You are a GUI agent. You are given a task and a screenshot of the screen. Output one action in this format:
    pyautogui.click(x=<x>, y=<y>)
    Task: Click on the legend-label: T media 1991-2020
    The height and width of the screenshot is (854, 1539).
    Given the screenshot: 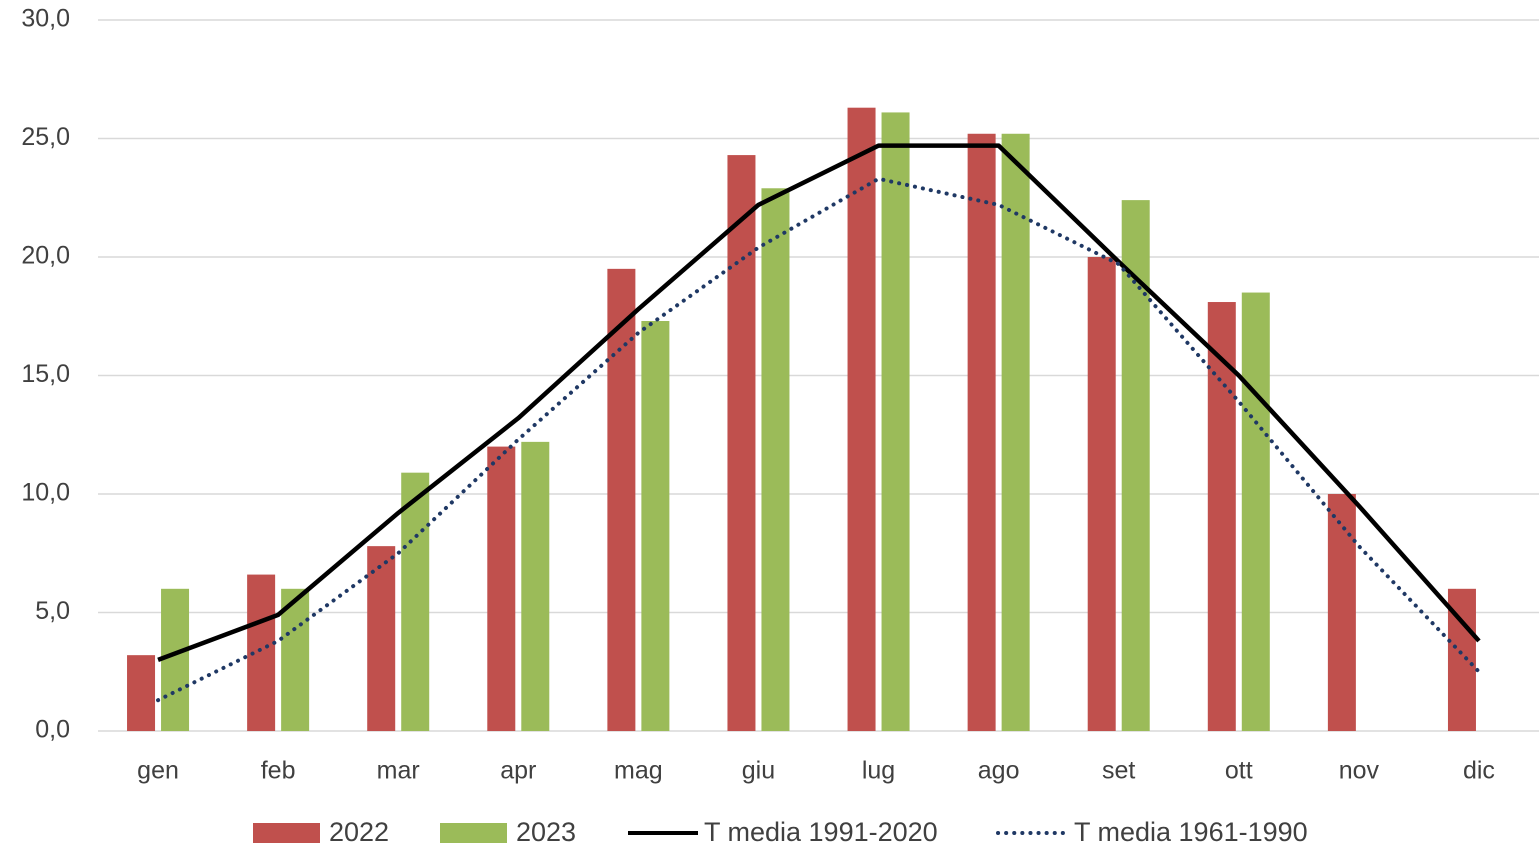 What is the action you would take?
    pyautogui.click(x=821, y=832)
    